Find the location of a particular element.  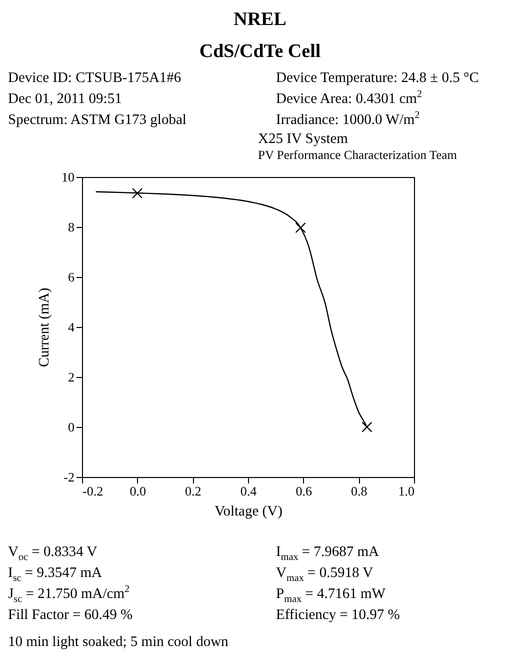

text: Device ID: CTSUB-175A1#6 is located at coordinates (95, 78).